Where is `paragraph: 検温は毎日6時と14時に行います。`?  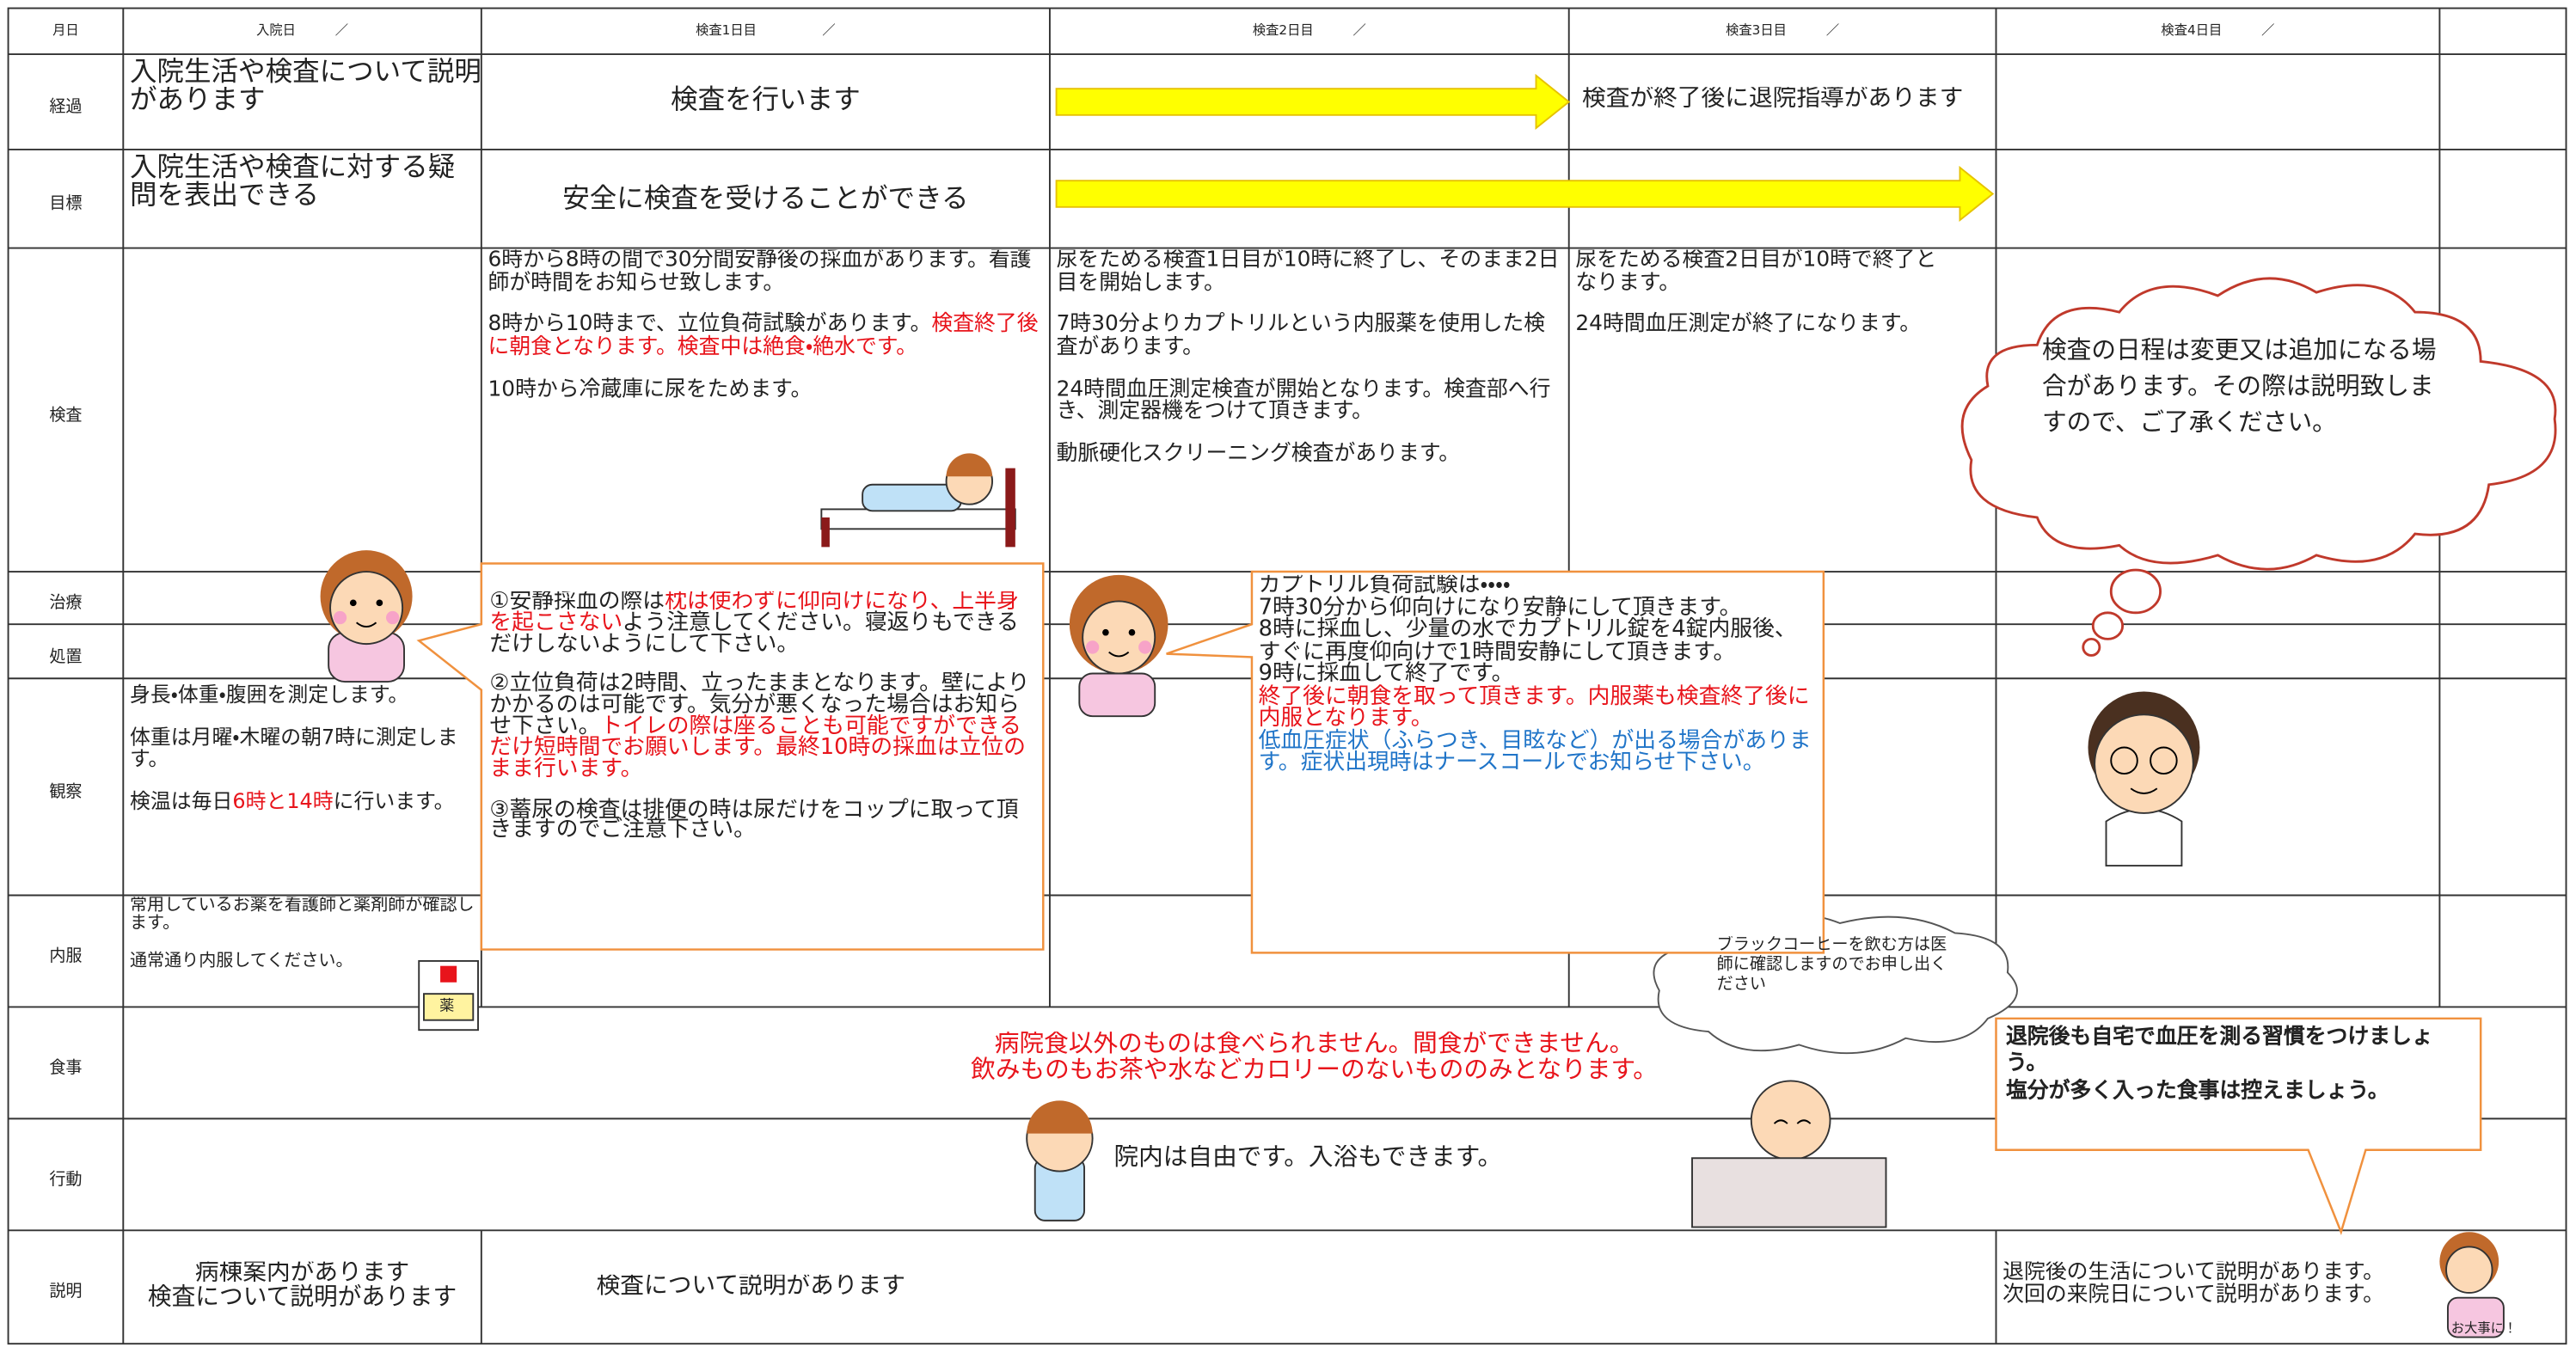
paragraph: 検温は毎日6時と14時に行います。 is located at coordinates (304, 800).